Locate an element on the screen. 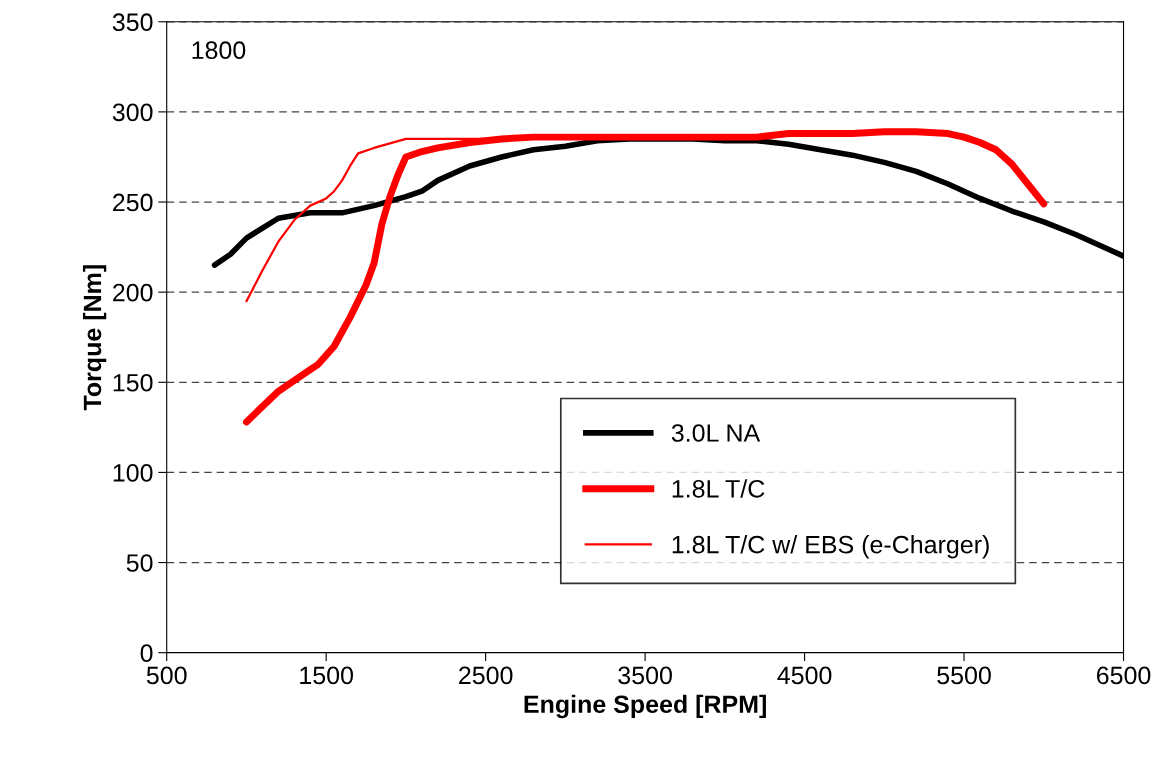  x-tick-label: 3500 is located at coordinates (645, 675).